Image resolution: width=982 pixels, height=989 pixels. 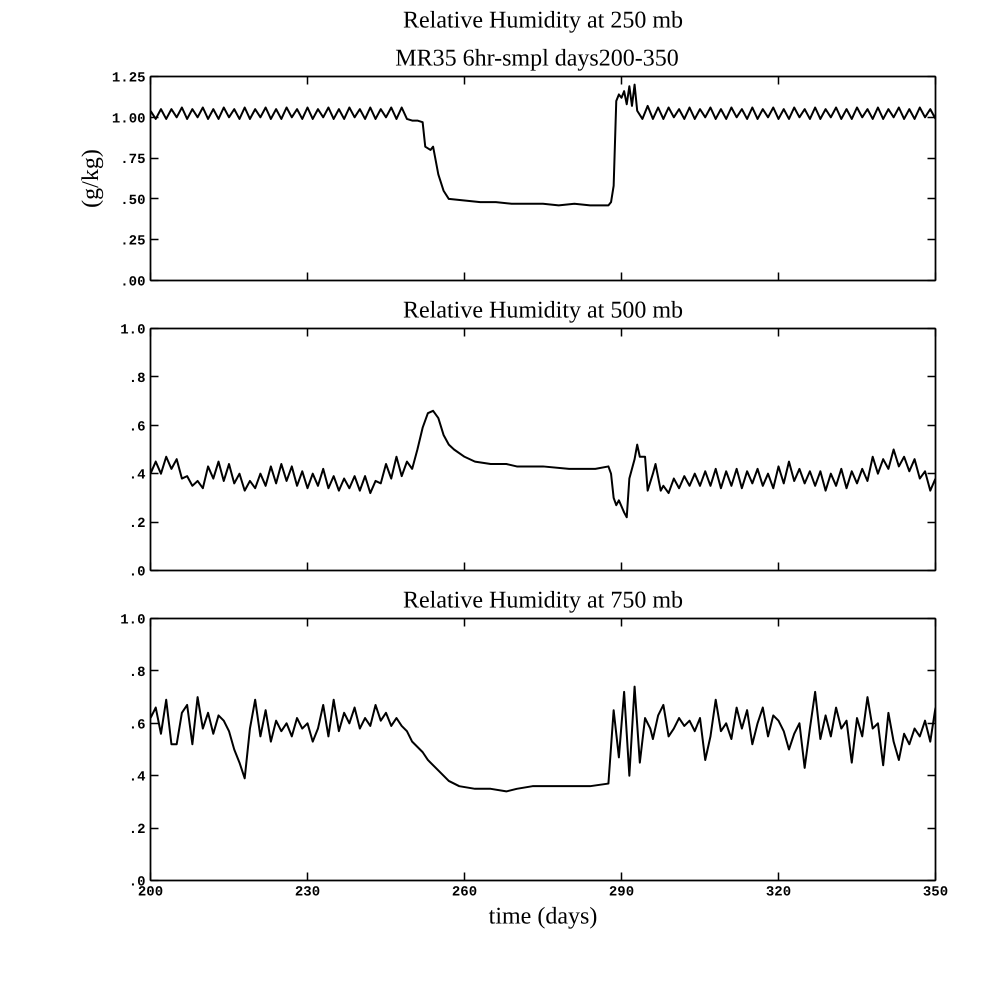 What do you see at coordinates (465, 892) in the screenshot?
I see `x-tick-label: 260` at bounding box center [465, 892].